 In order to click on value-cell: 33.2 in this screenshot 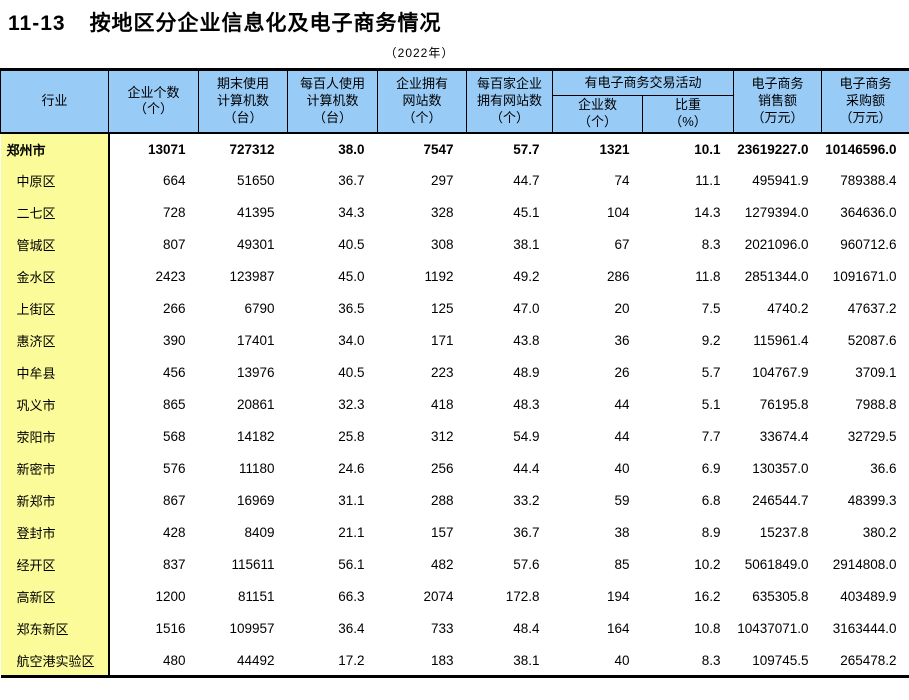, I will do `click(526, 501)`.